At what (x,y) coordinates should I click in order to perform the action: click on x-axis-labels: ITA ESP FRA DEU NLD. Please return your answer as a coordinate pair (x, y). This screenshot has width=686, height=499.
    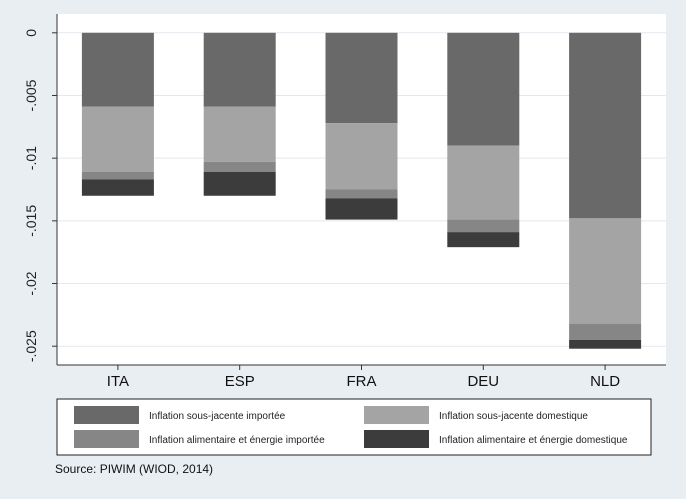
    Looking at the image, I should click on (363, 377).